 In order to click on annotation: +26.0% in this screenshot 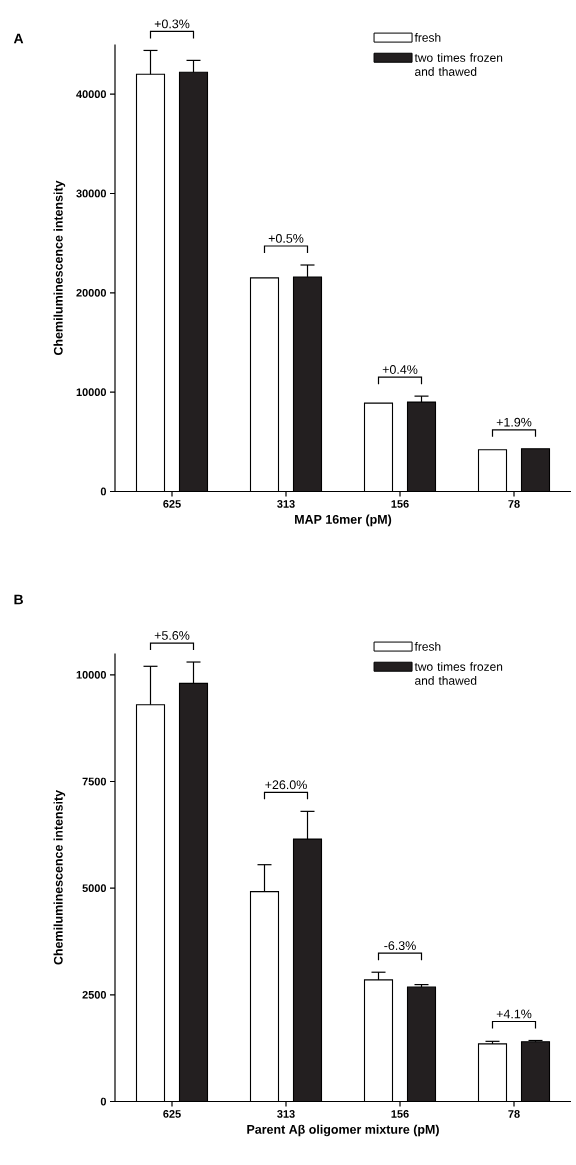, I will do `click(286, 785)`.